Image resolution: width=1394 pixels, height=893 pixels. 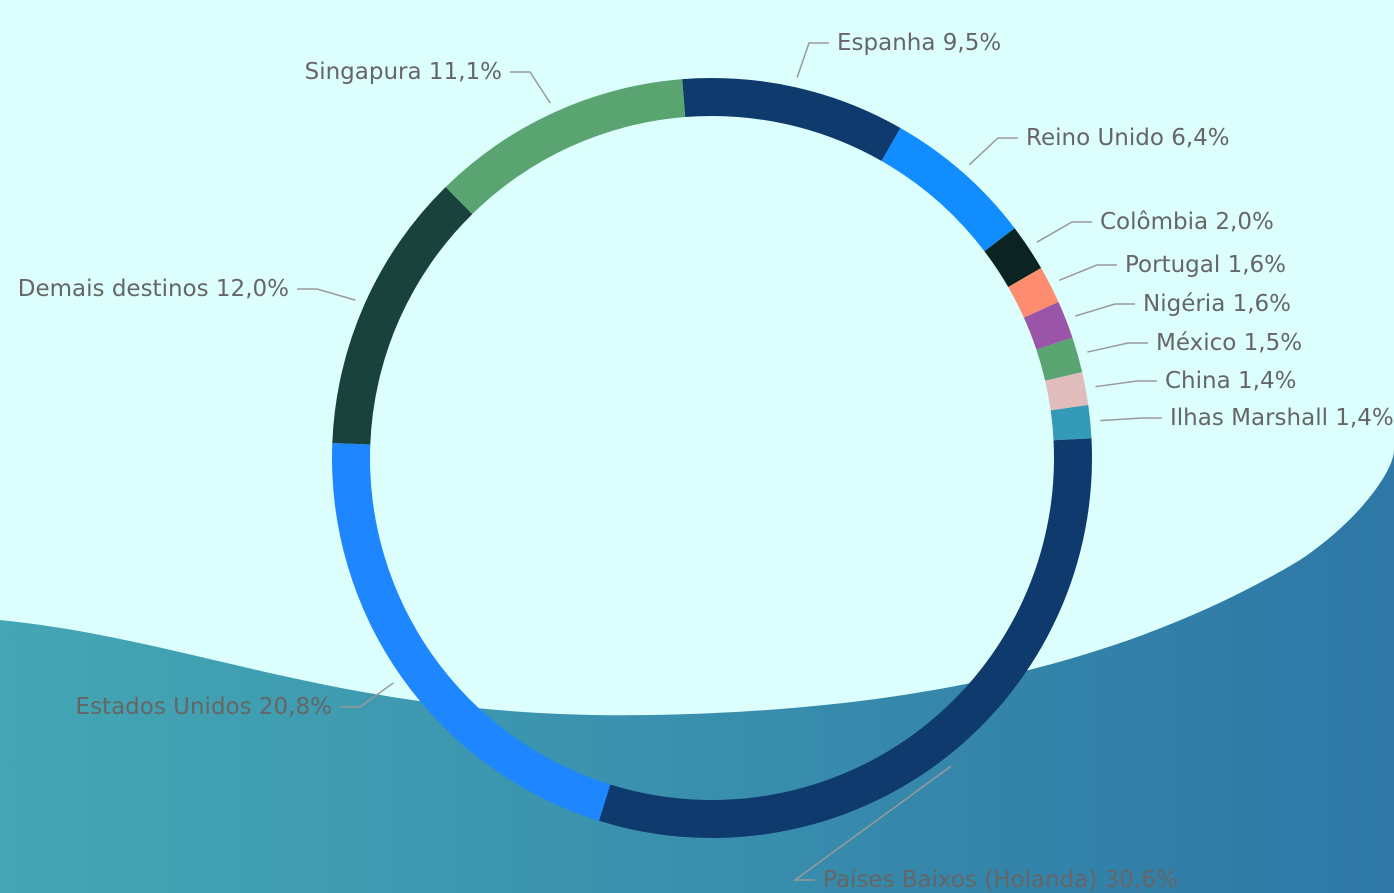 What do you see at coordinates (960, 880) in the screenshot?
I see `category-name: Países Baixos (Holanda)` at bounding box center [960, 880].